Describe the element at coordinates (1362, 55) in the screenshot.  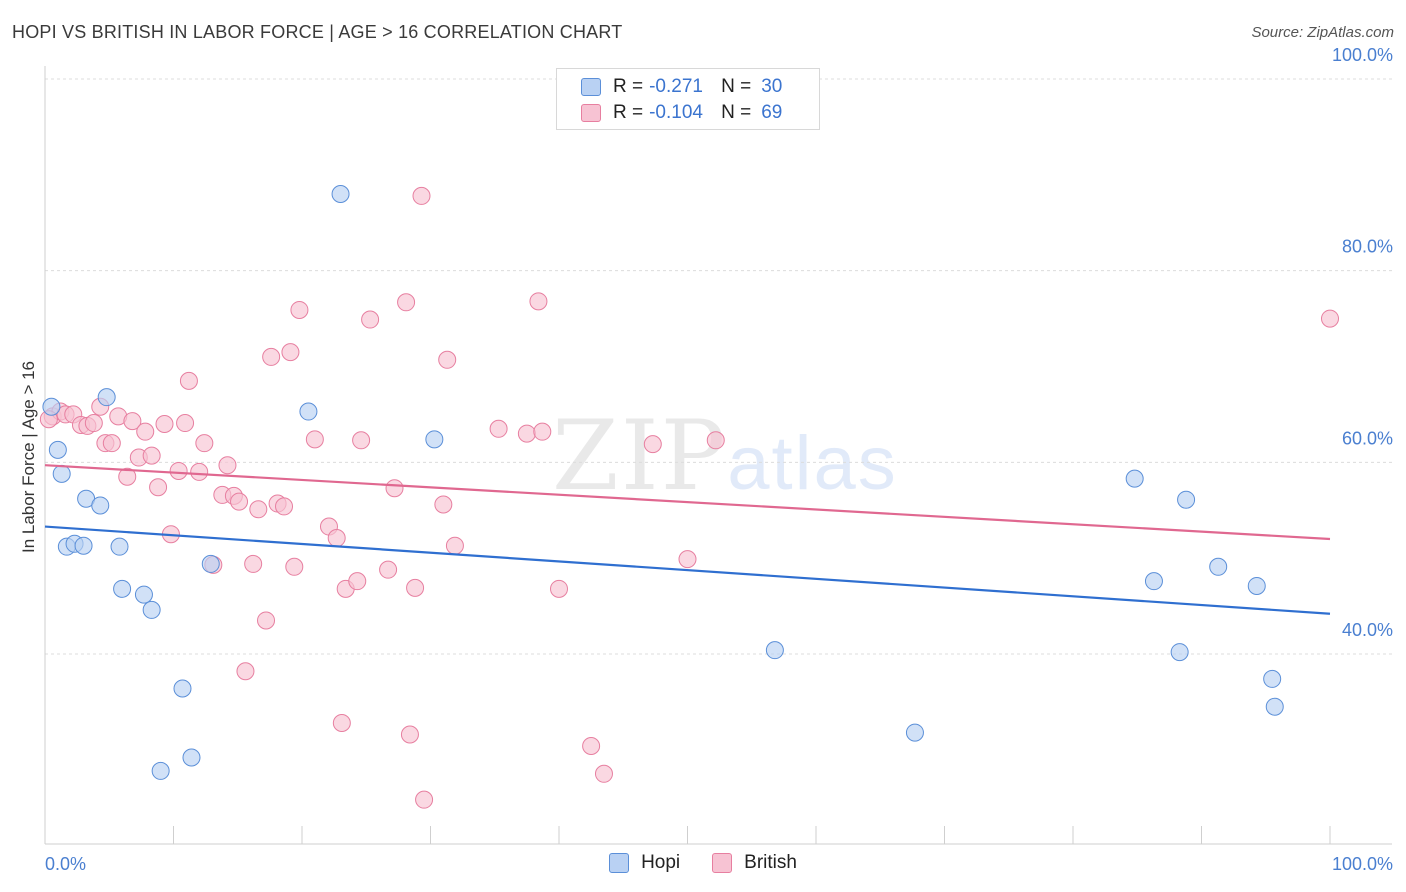
I see `y-tick-label-100: 100.0%` at that location.